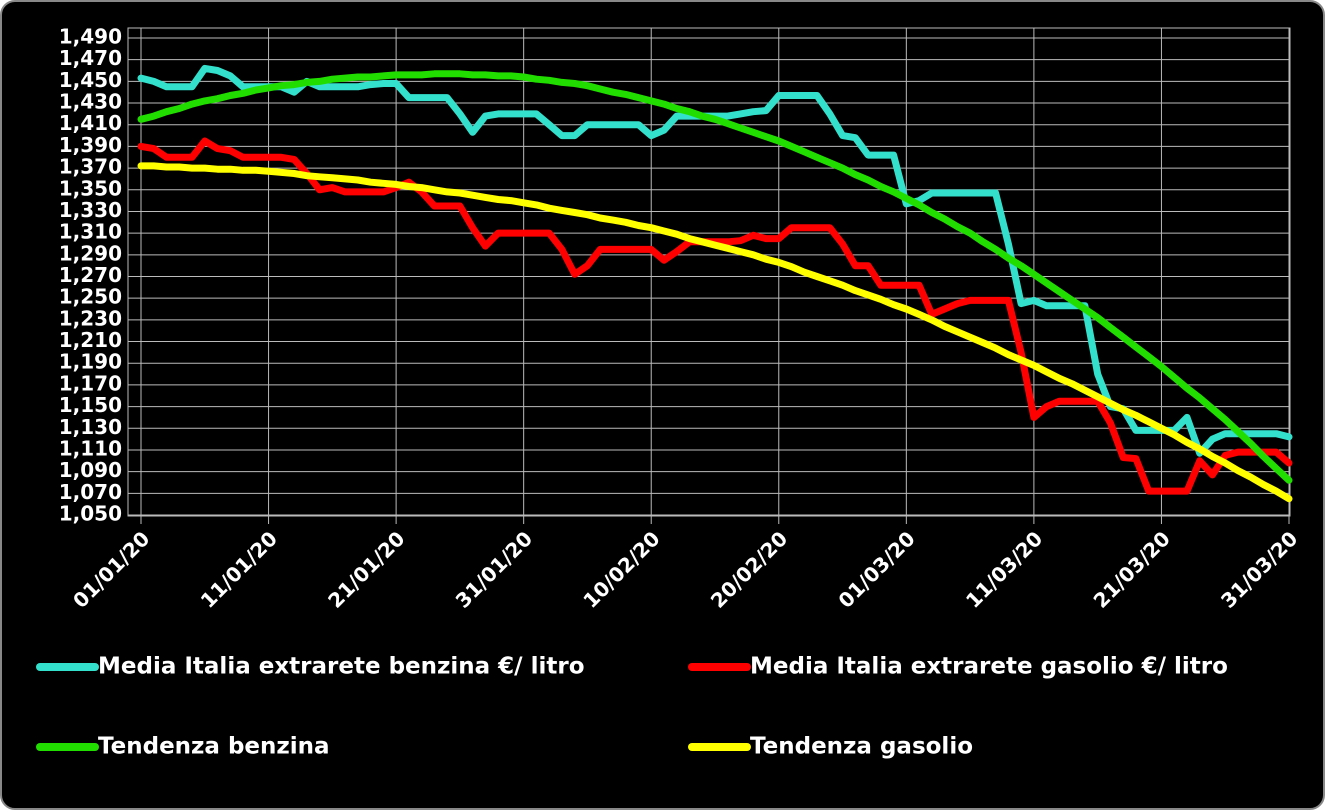 The width and height of the screenshot is (1325, 810). Describe the element at coordinates (989, 667) in the screenshot. I see `legend-label: Media Italia extrarete gasolio €/ litro` at that location.